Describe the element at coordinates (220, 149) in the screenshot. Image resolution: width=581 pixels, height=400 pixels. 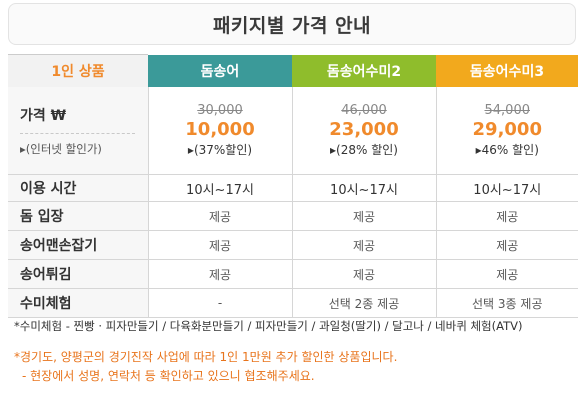
I see `discount-rate: ▸(37%할인)` at that location.